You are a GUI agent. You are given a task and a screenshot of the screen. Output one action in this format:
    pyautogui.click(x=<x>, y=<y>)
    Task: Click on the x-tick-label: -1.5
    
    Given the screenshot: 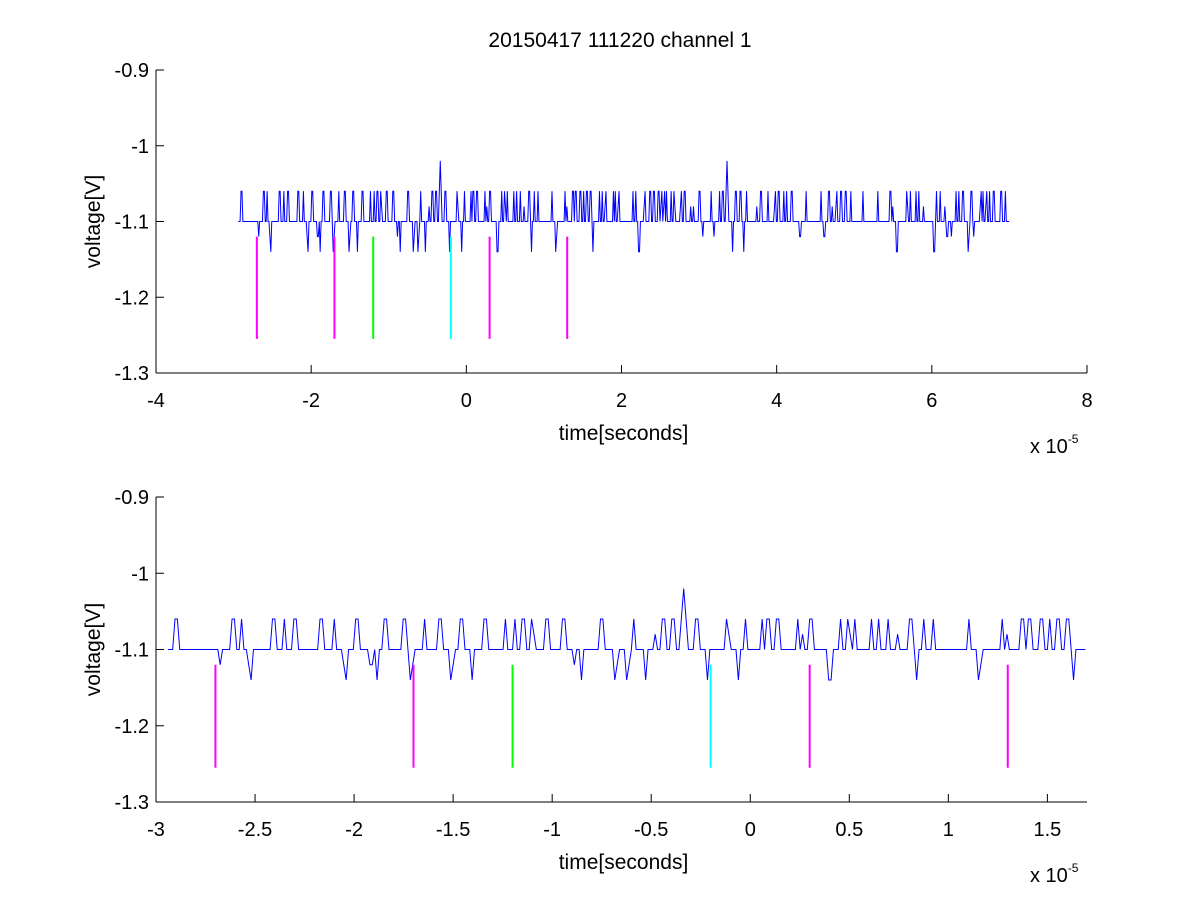 What is the action you would take?
    pyautogui.click(x=453, y=830)
    